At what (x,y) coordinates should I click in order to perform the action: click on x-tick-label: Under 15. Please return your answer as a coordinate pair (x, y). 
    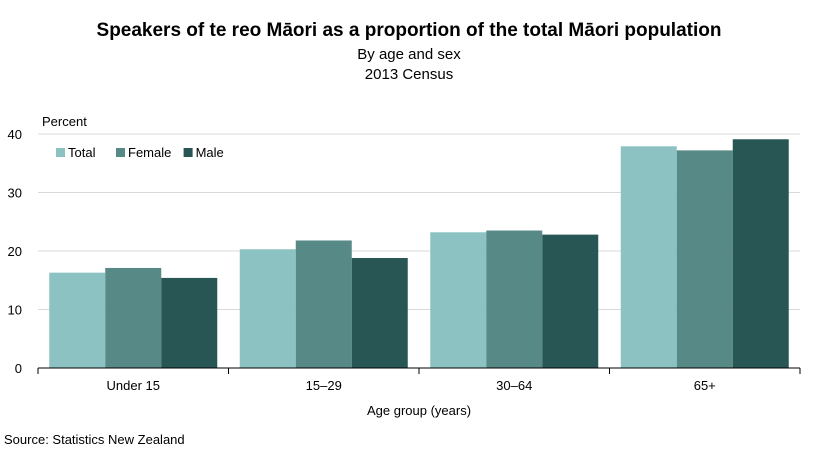
    Looking at the image, I should click on (133, 385).